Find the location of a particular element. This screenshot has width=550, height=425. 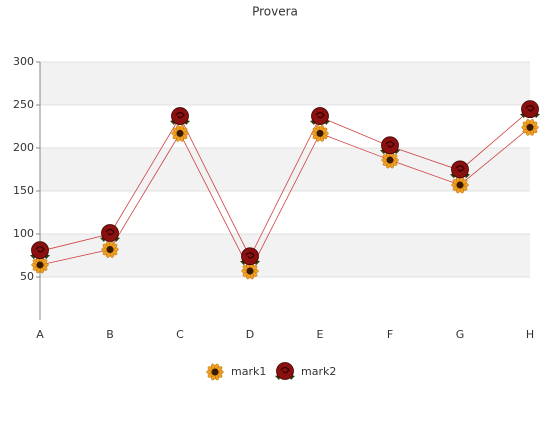

x-tick-label: D is located at coordinates (250, 334).